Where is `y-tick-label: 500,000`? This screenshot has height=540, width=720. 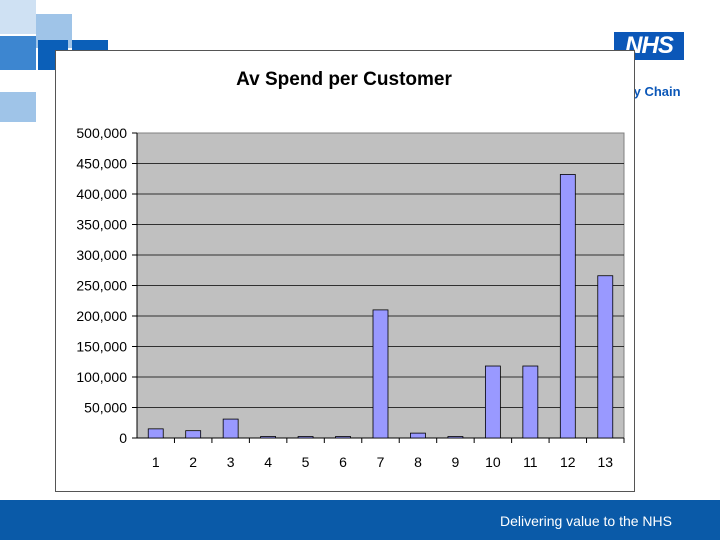
y-tick-label: 500,000 is located at coordinates (101, 133).